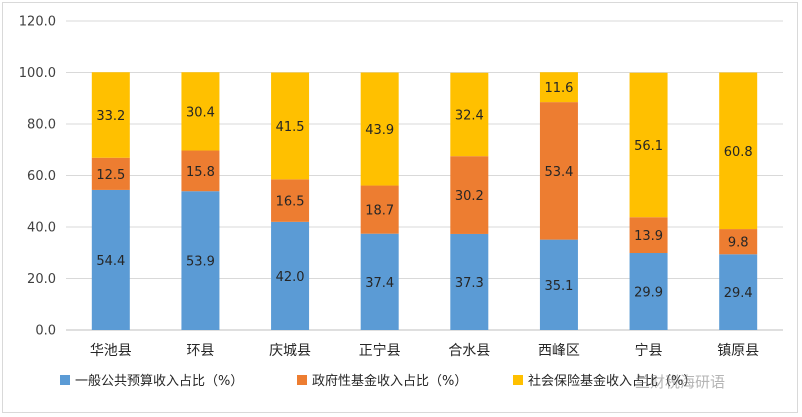 This screenshot has width=802, height=417. I want to click on x-axis-categories: 华池县 环县 庆城县 正宁县 合水县 西峰区 宁县 镇原县, so click(424, 350).